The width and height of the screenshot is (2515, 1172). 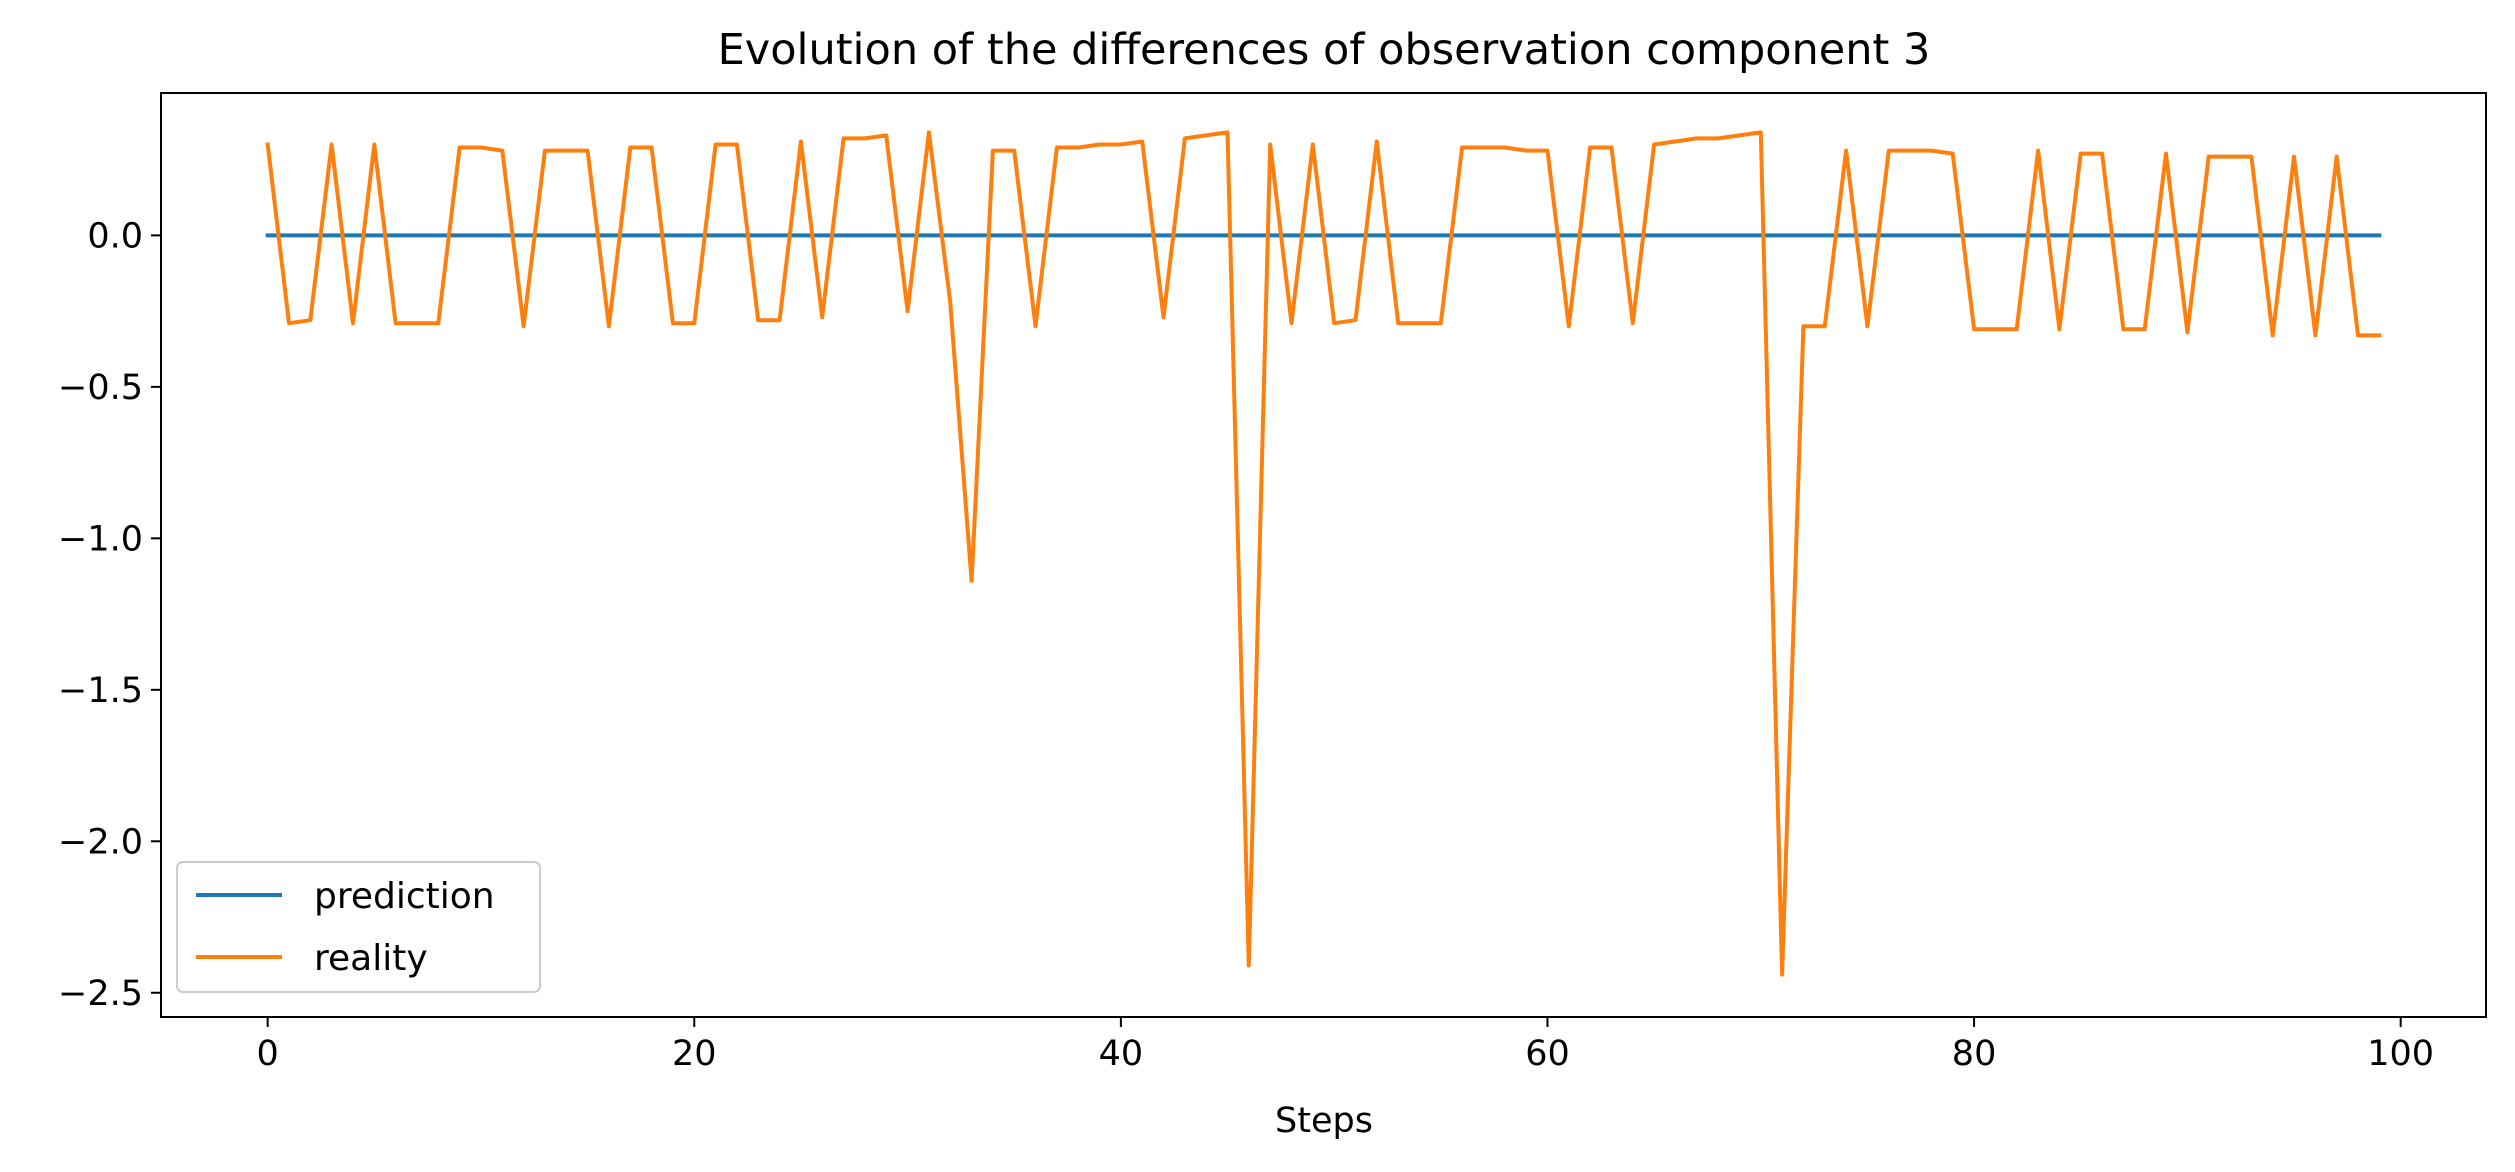 What do you see at coordinates (1974, 1054) in the screenshot?
I see `x-tick-label: 80` at bounding box center [1974, 1054].